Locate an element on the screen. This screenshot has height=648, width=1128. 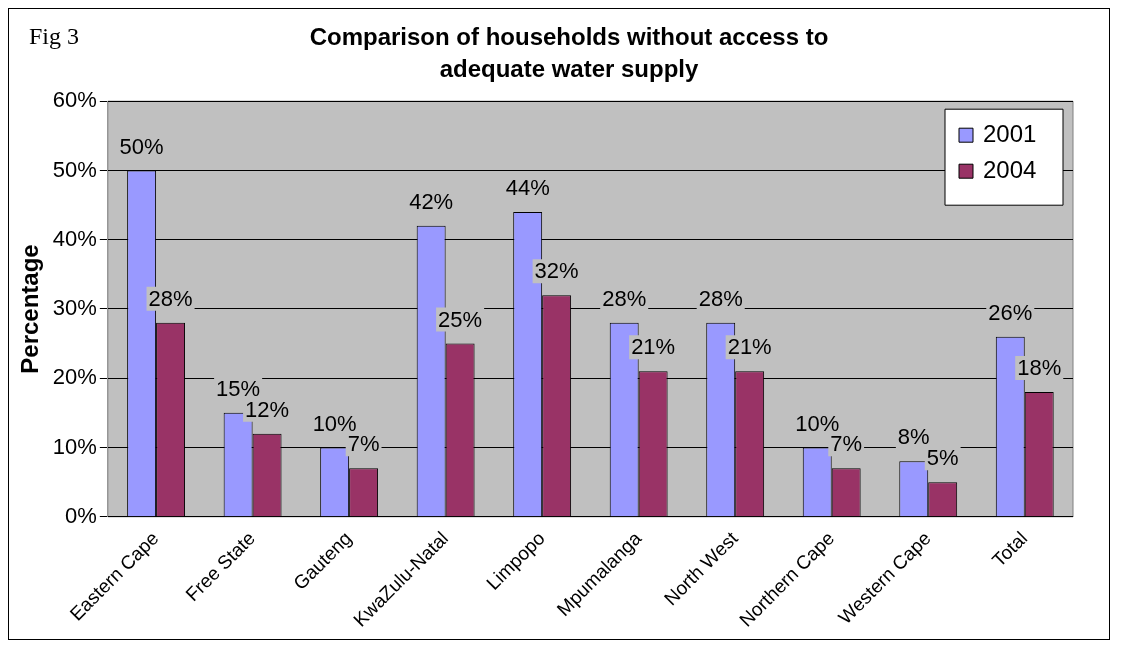
data-label: 25% is located at coordinates (460, 319).